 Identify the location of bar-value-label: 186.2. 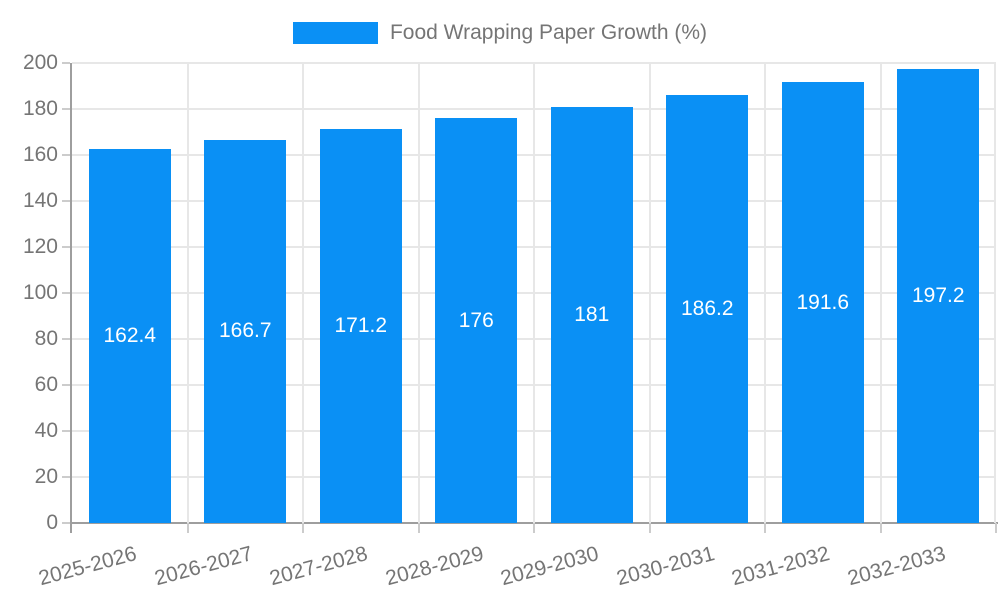
(707, 308).